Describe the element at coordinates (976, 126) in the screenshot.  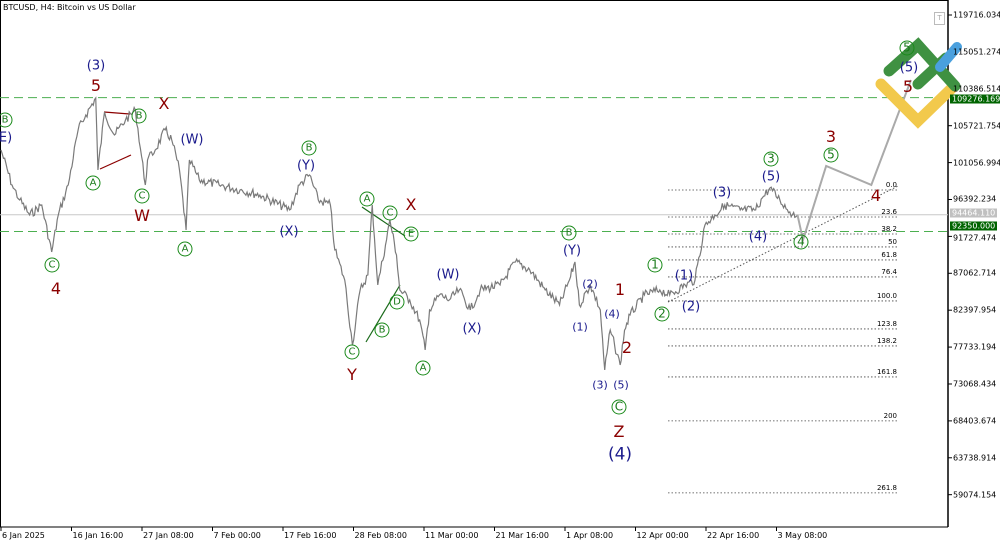
I see `price-axis-label: 105721.754` at that location.